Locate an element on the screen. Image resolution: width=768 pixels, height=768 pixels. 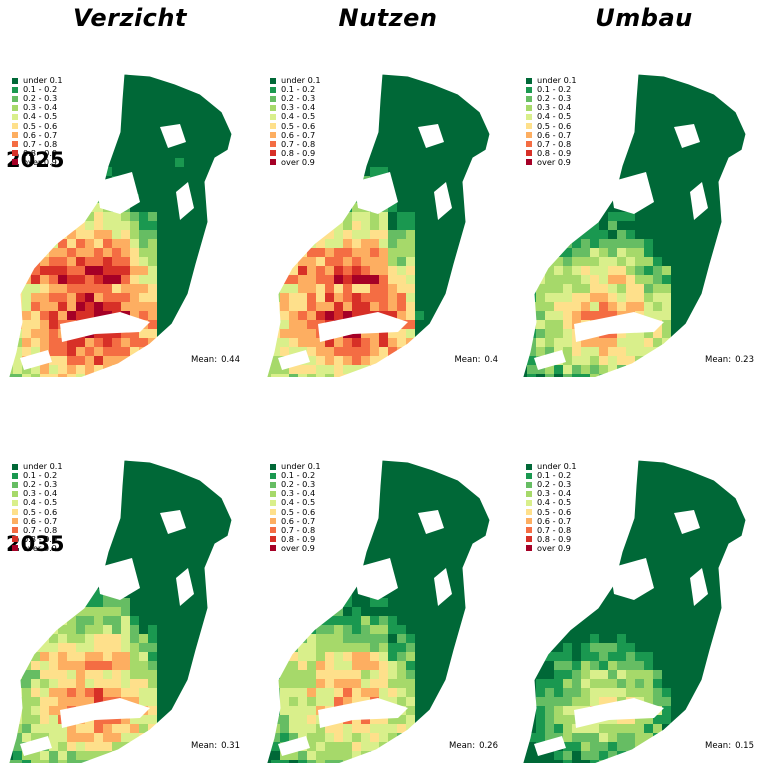
legend-item: over 0.9 is located at coordinates (551, 162).